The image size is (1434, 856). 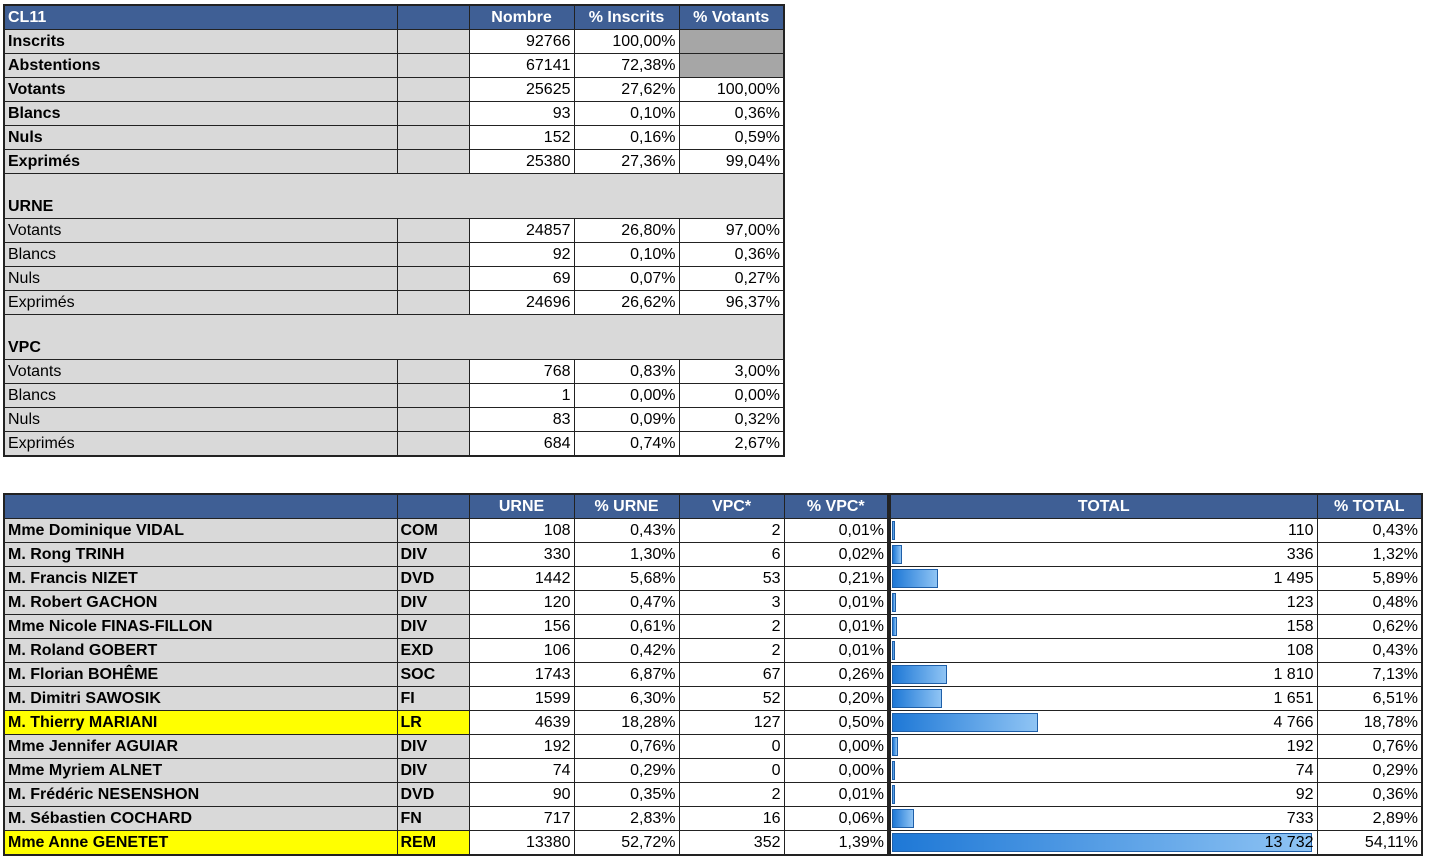 I want to click on candidate-urne: 120, so click(x=521, y=602).